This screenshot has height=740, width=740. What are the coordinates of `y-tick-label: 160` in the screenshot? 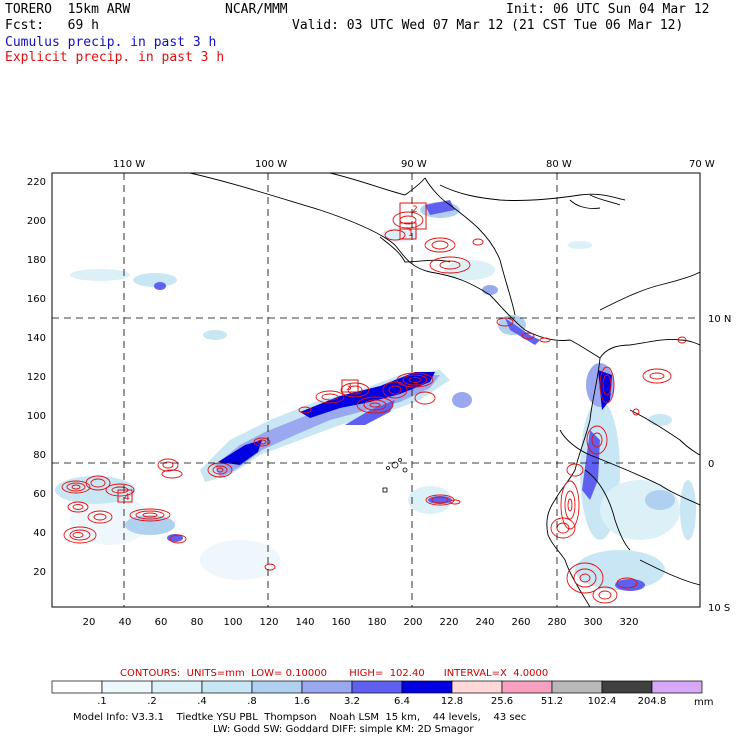 It's located at (36, 299).